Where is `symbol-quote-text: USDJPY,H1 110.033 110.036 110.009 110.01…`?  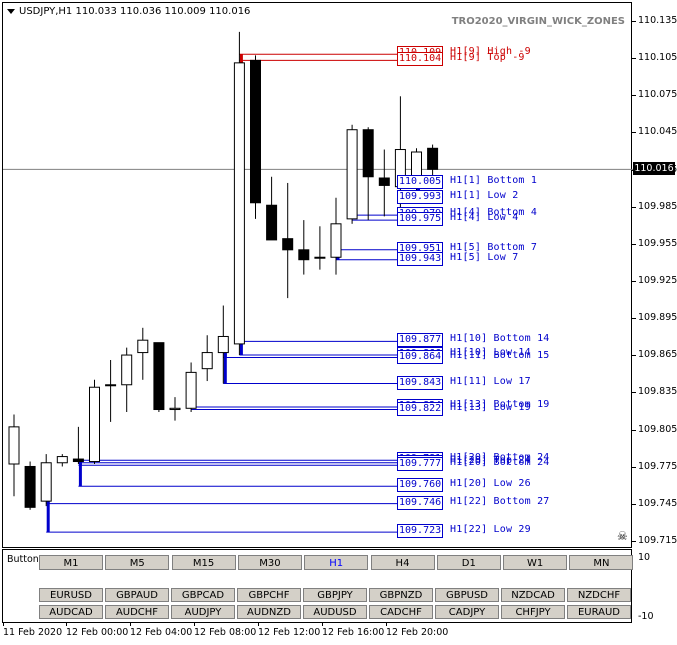 symbol-quote-text: USDJPY,H1 110.033 110.036 110.009 110.01… is located at coordinates (135, 11).